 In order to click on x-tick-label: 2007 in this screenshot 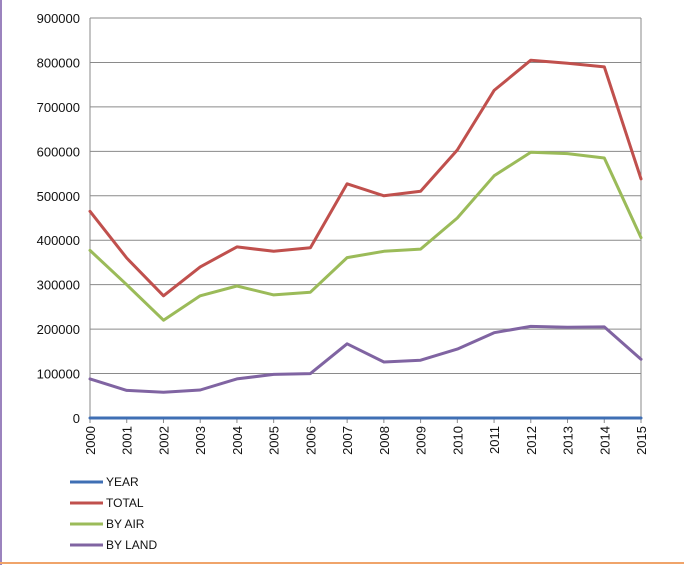, I will do `click(347, 440)`.